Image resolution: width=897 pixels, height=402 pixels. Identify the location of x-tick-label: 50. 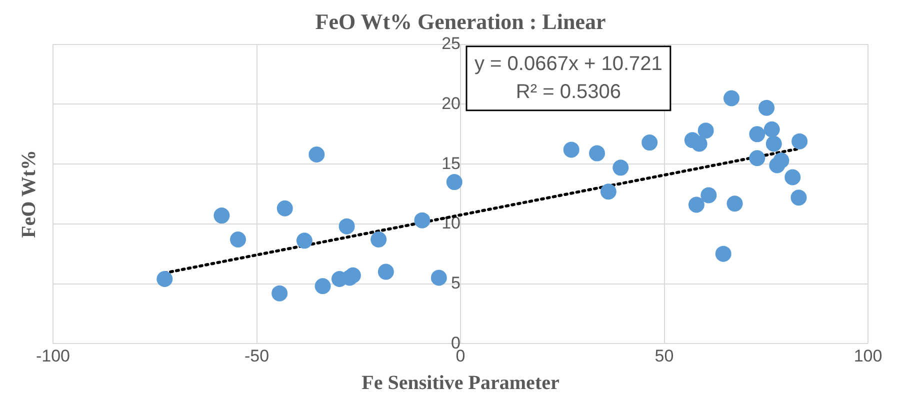
(664, 356).